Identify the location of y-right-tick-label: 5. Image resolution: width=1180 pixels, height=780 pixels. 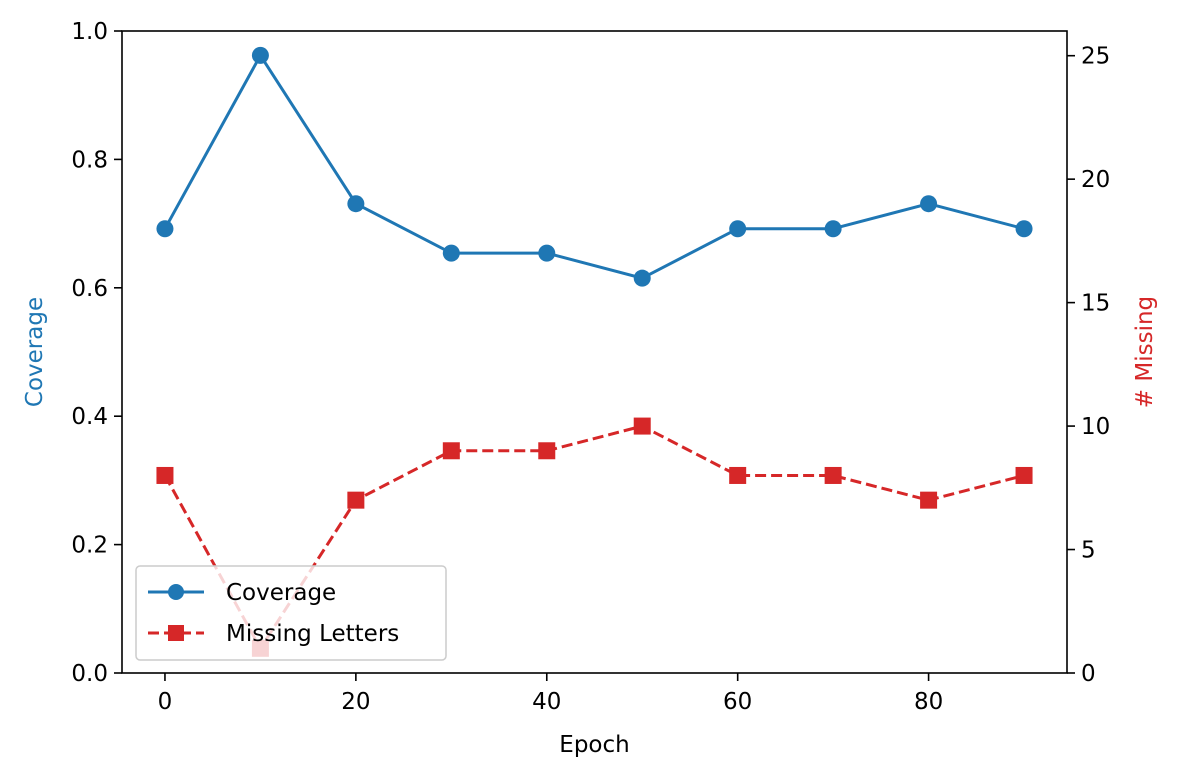
(1088, 551).